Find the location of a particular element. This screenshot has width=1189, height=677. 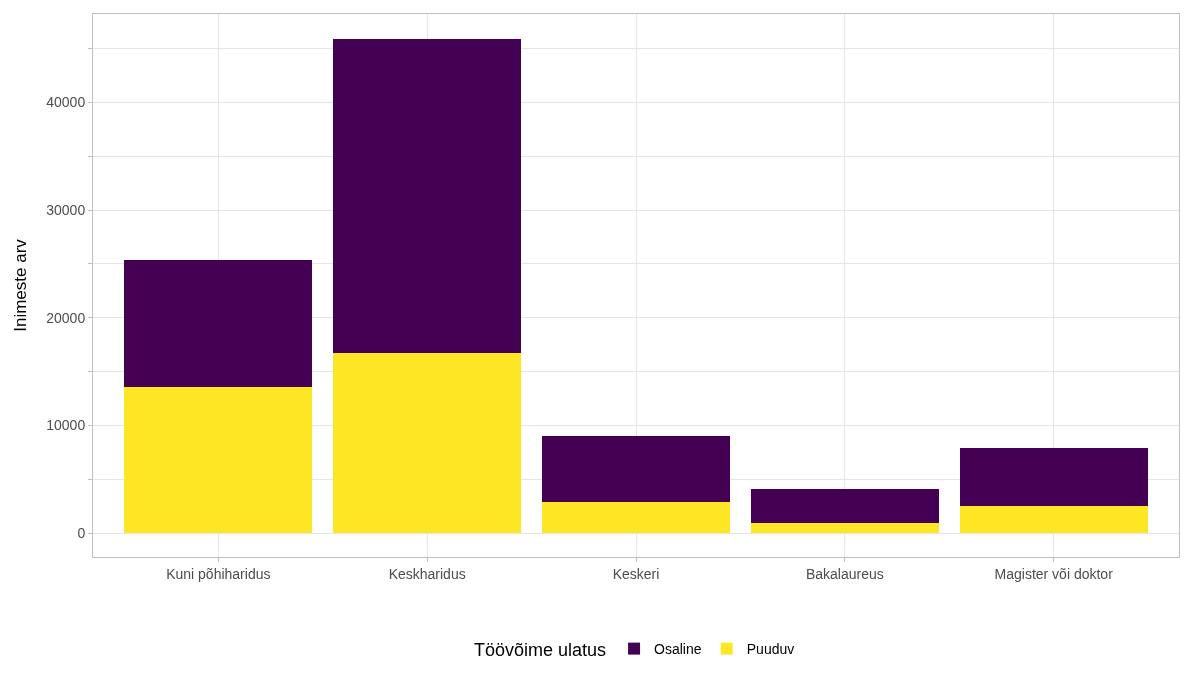

y-axis-title: Inimeste arv is located at coordinates (20, 285).